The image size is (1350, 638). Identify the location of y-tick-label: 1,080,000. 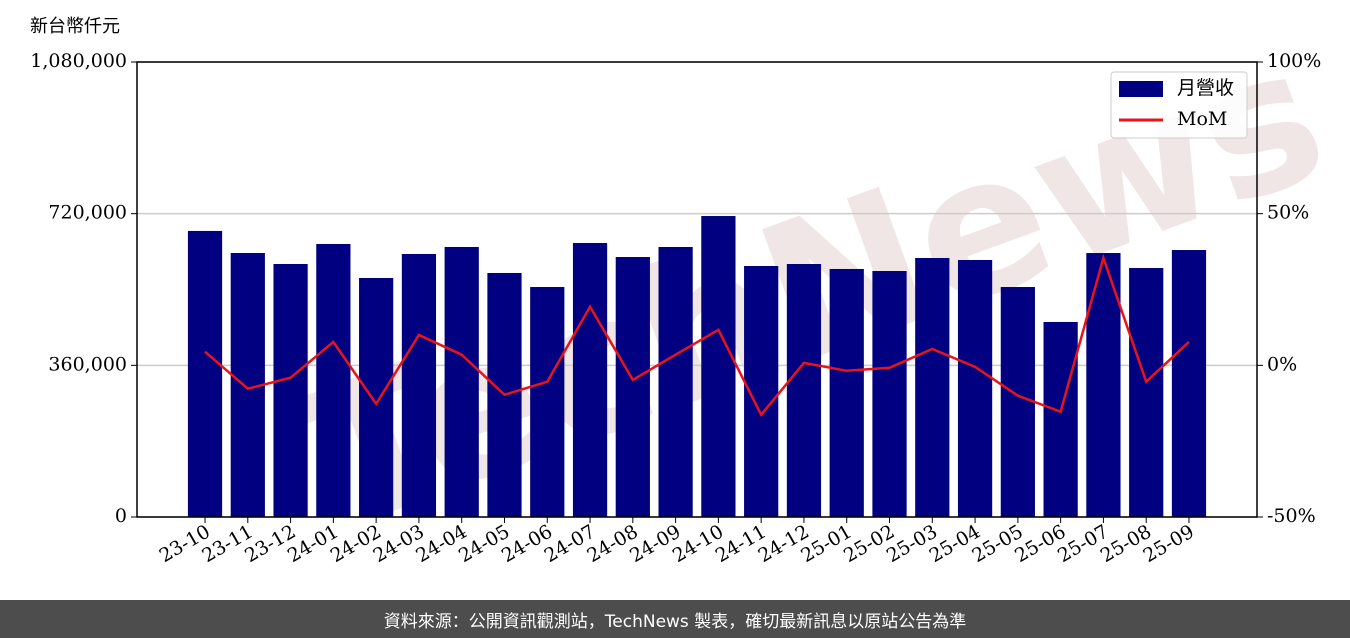
(78, 61).